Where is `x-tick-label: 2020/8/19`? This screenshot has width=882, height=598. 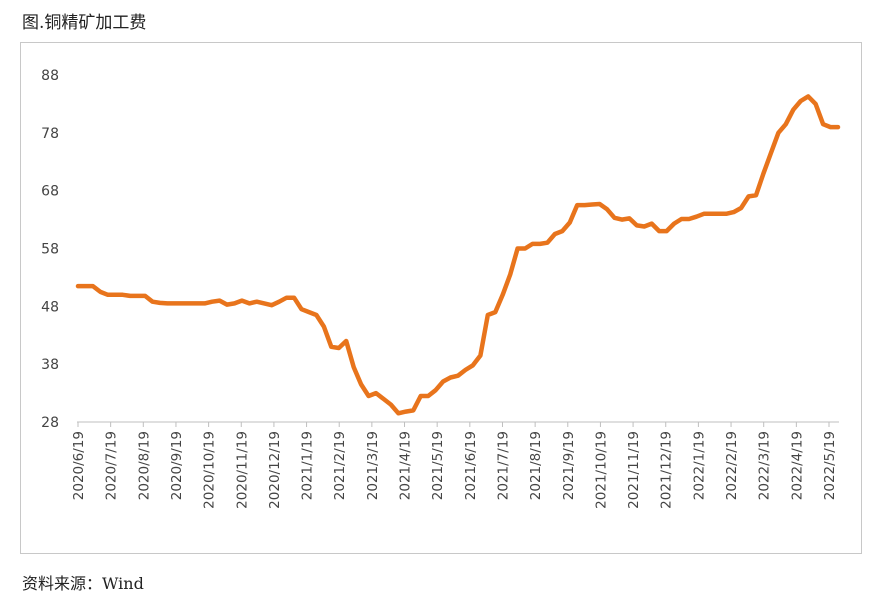 x-tick-label: 2020/8/19 is located at coordinates (144, 465).